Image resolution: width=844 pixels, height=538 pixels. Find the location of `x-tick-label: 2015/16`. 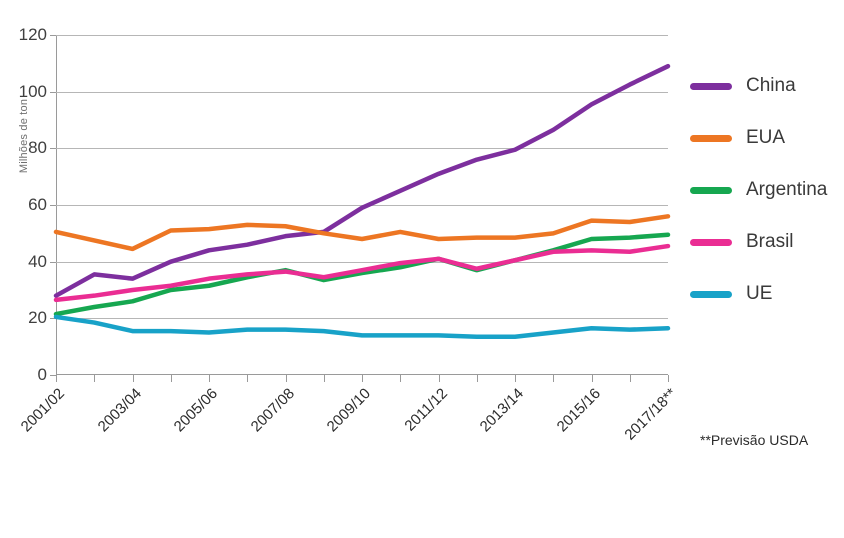

x-tick-label: 2015/16 is located at coordinates (578, 410).